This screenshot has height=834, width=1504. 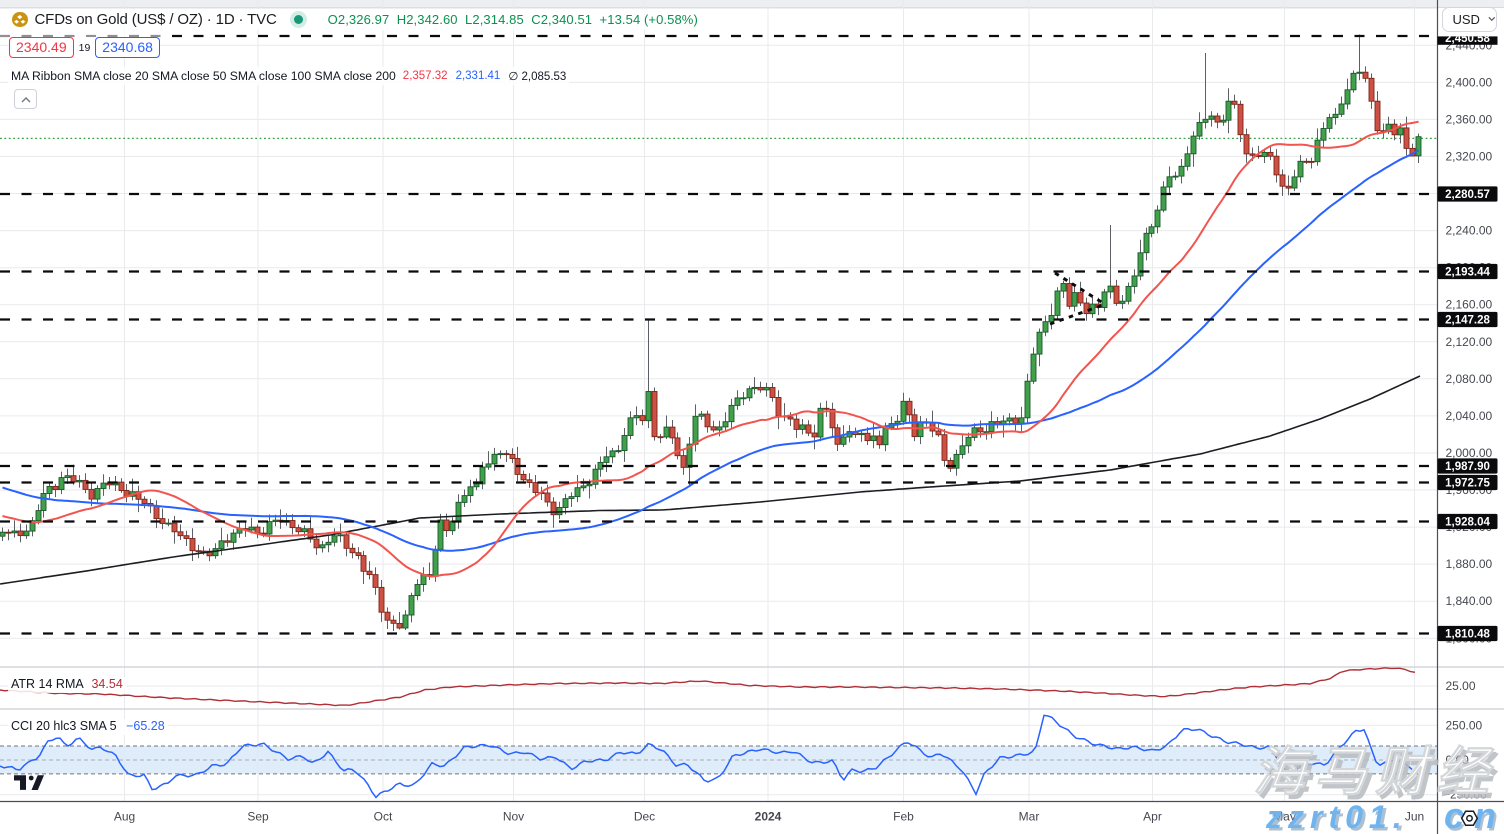 What do you see at coordinates (1467, 467) in the screenshot?
I see `svg-text: 1,987.90` at bounding box center [1467, 467].